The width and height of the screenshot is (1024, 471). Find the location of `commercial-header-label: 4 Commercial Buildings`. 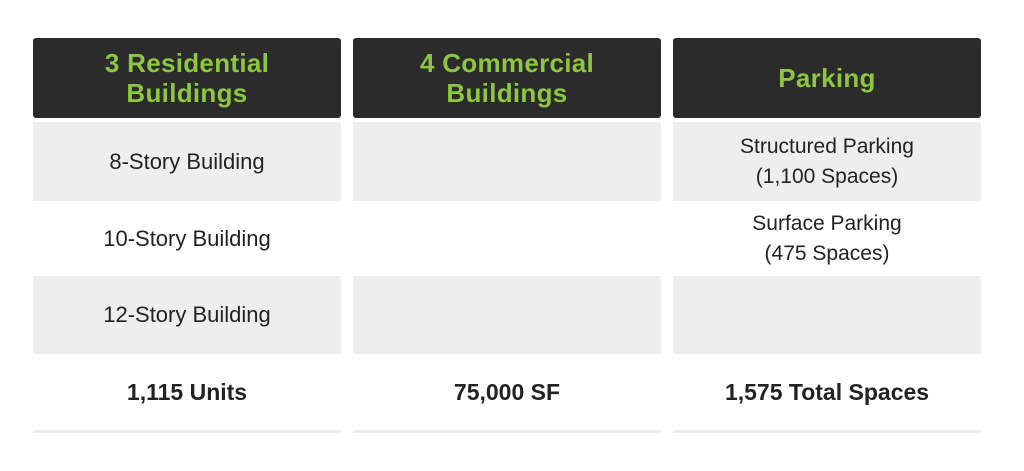

commercial-header-label: 4 Commercial Buildings is located at coordinates (507, 78).